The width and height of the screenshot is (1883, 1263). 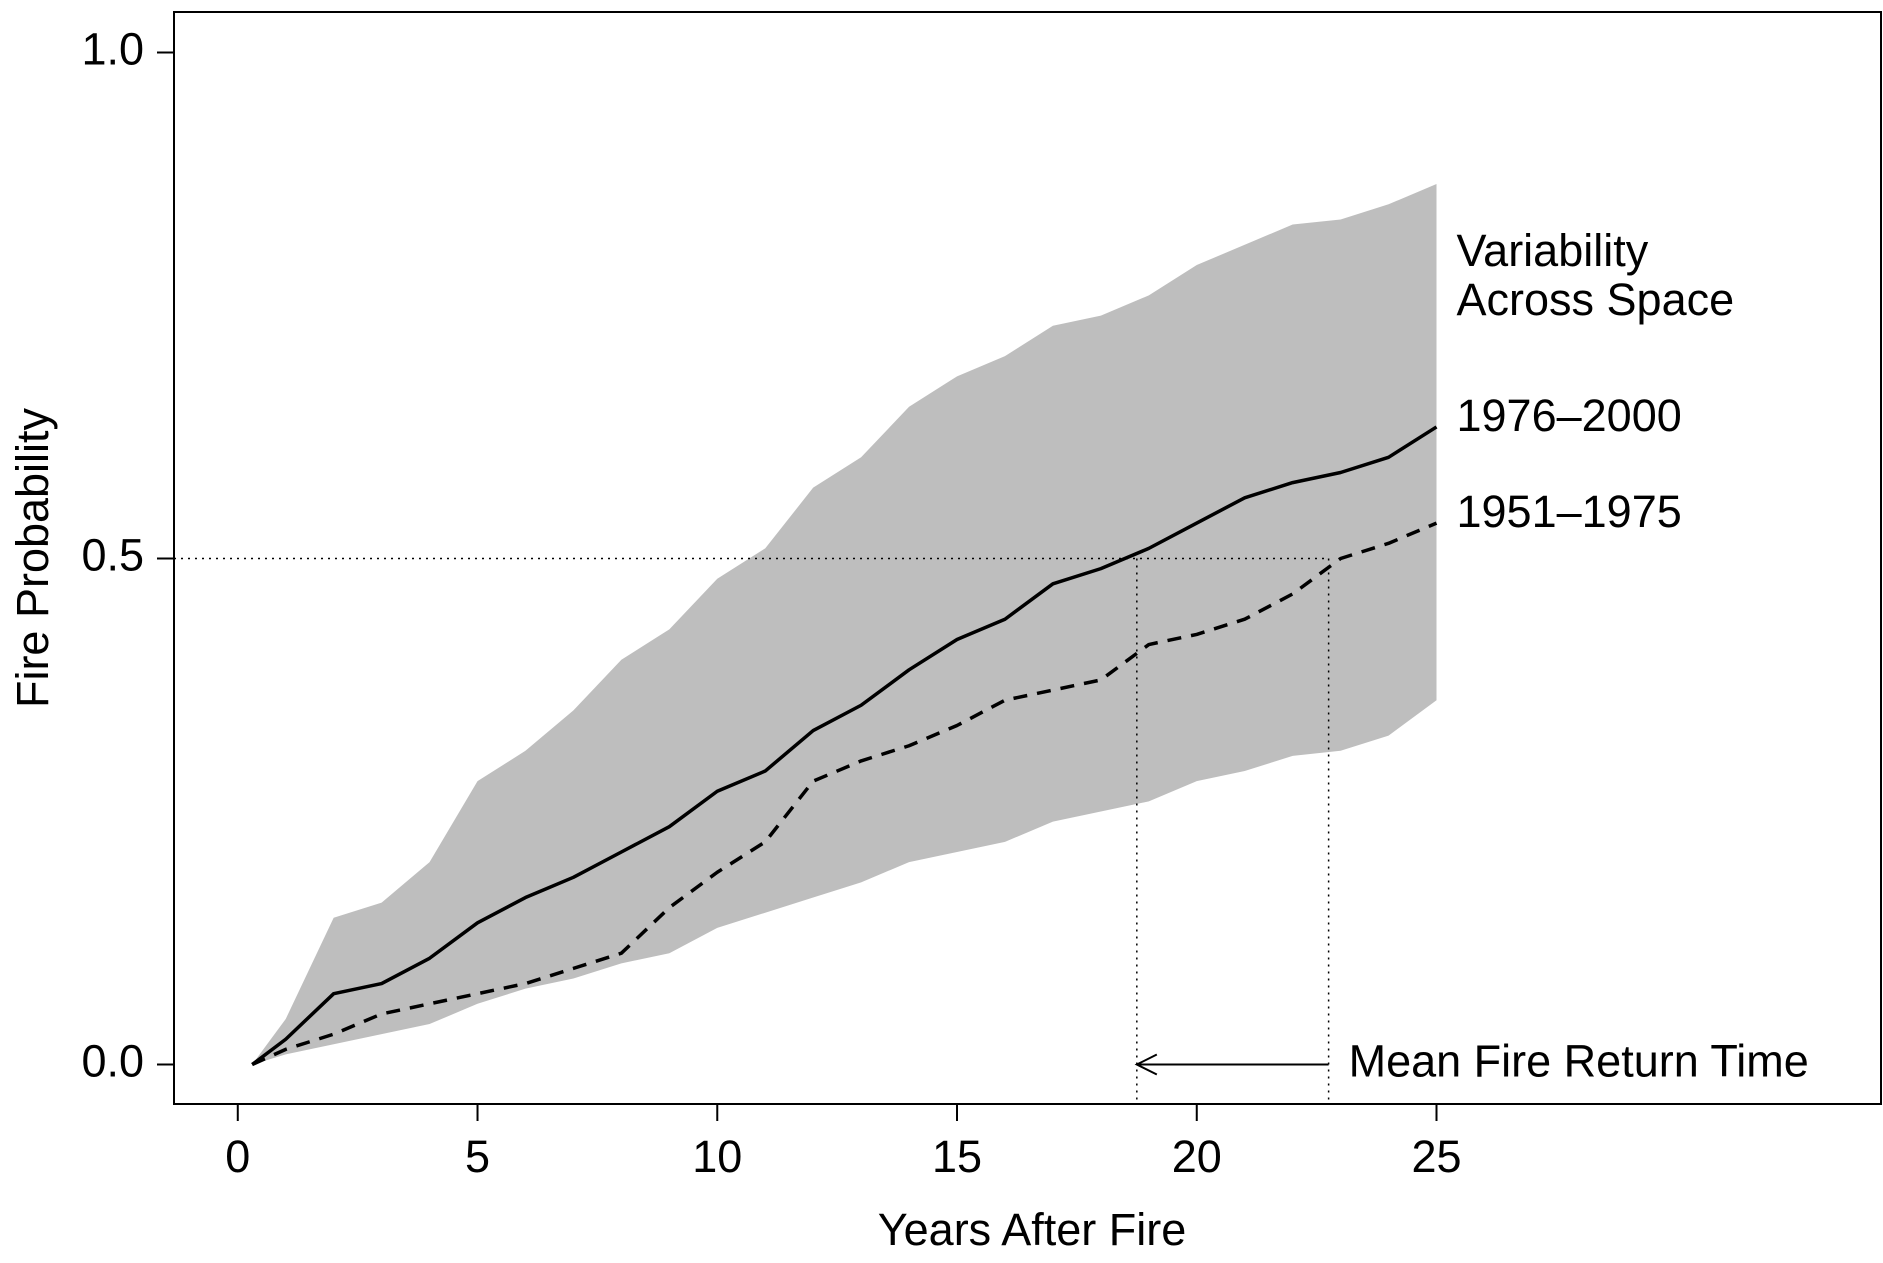 I want to click on x-tick-label: 10, so click(x=717, y=1156).